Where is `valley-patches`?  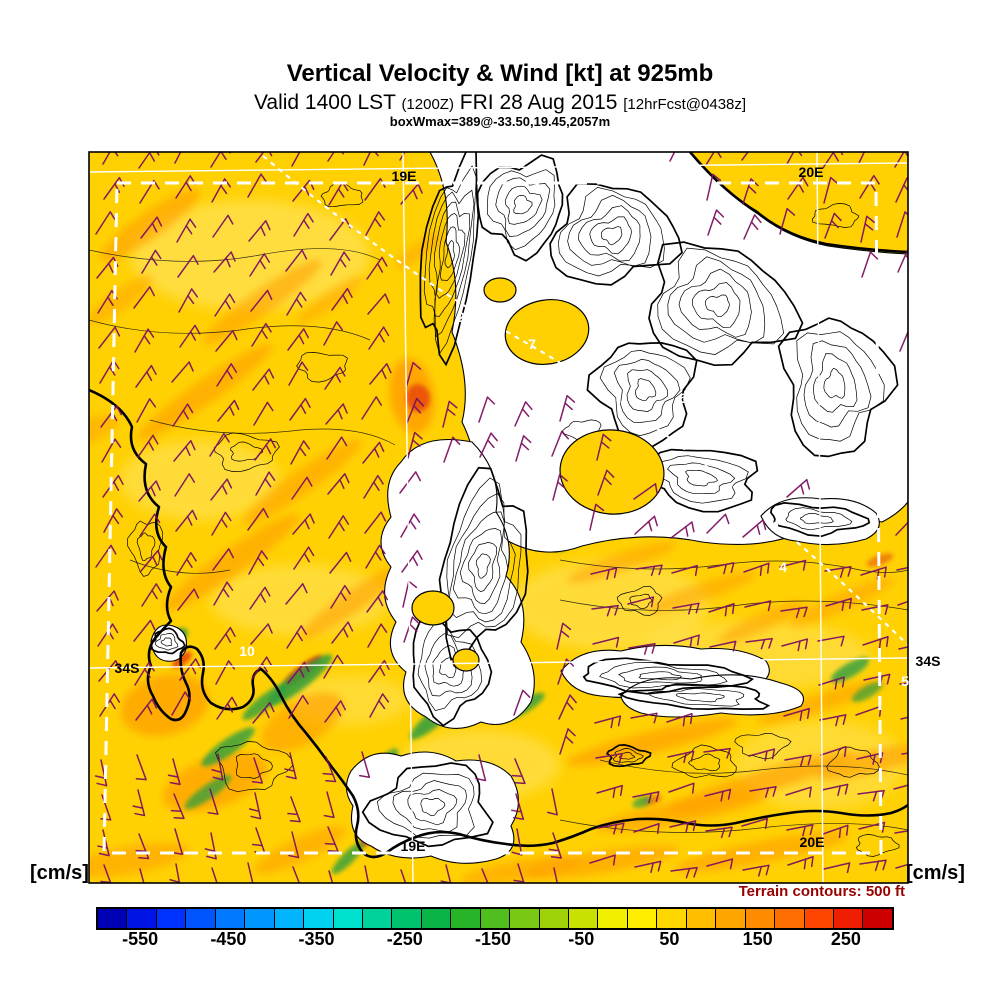
valley-patches is located at coordinates (538, 474).